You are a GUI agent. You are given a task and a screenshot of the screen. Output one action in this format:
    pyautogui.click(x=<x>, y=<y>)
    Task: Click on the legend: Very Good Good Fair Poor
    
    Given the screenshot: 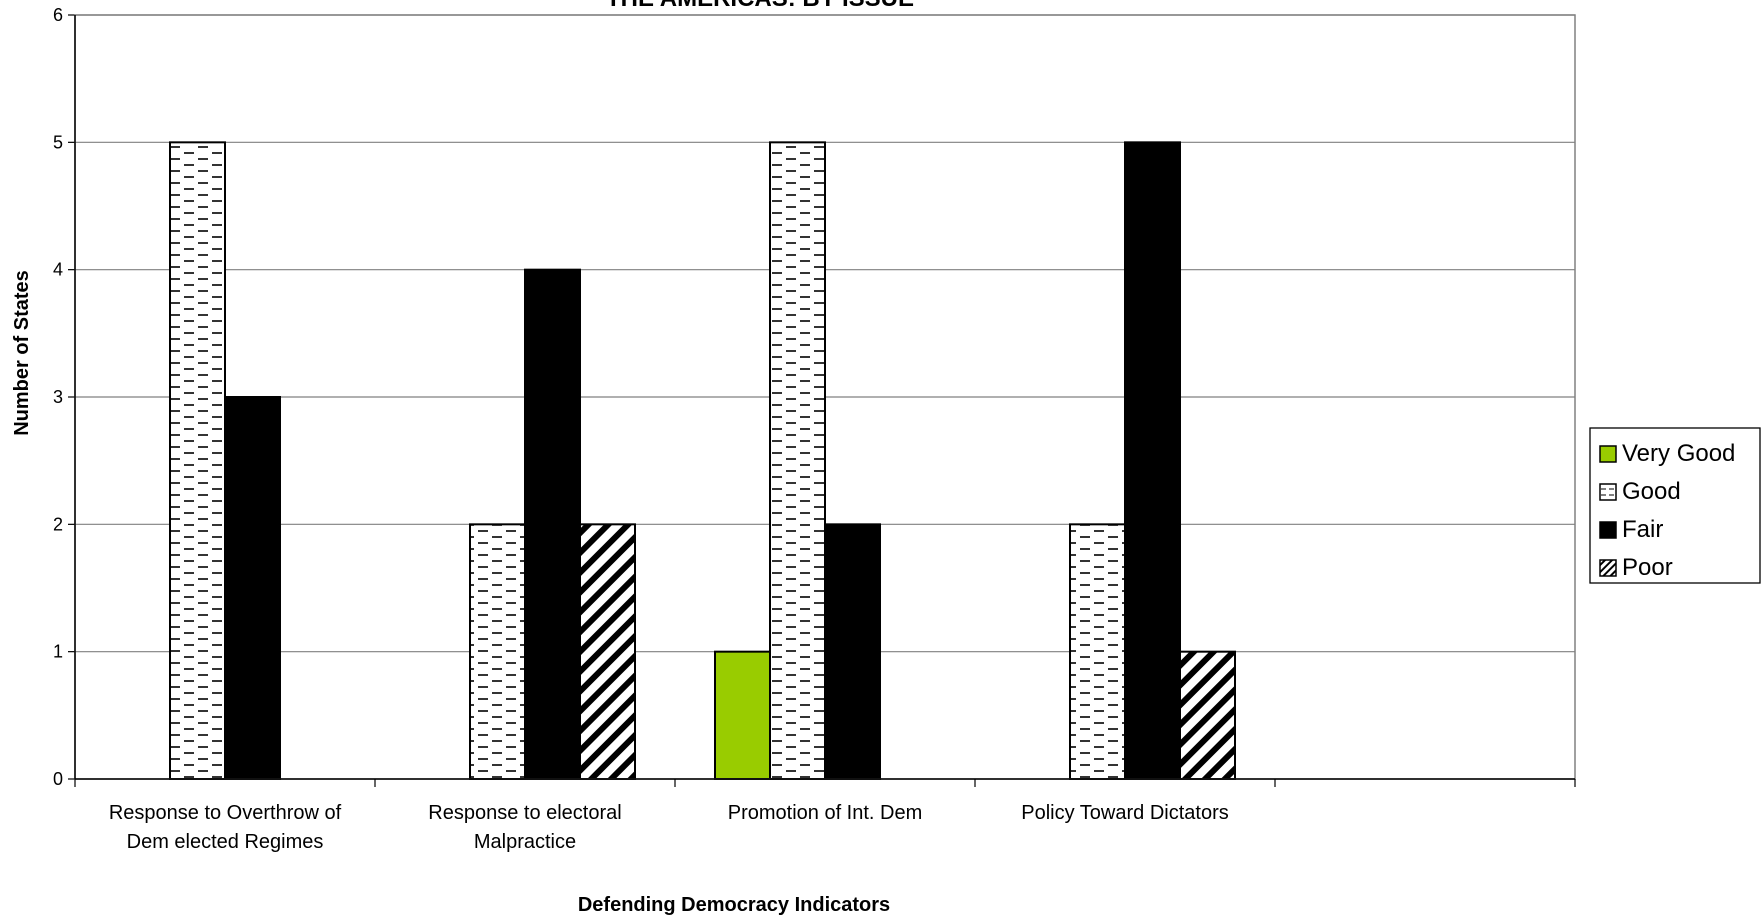 What is the action you would take?
    pyautogui.click(x=1675, y=505)
    